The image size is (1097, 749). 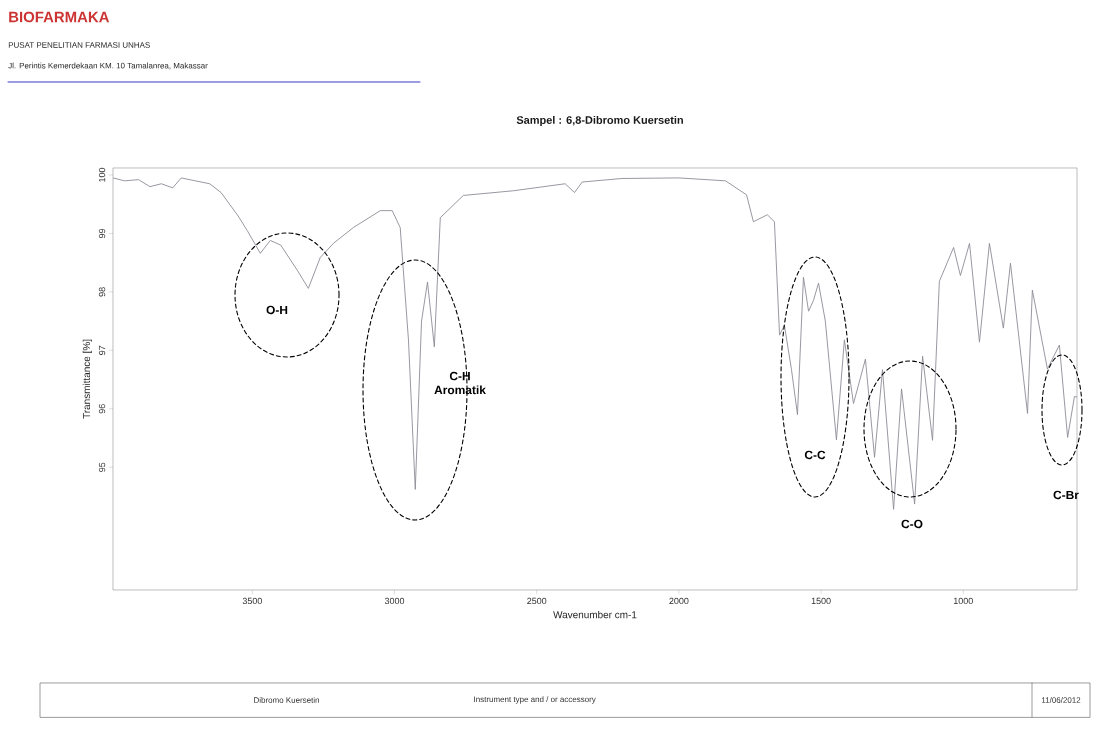 What do you see at coordinates (102, 467) in the screenshot?
I see `y-tick-label: 95` at bounding box center [102, 467].